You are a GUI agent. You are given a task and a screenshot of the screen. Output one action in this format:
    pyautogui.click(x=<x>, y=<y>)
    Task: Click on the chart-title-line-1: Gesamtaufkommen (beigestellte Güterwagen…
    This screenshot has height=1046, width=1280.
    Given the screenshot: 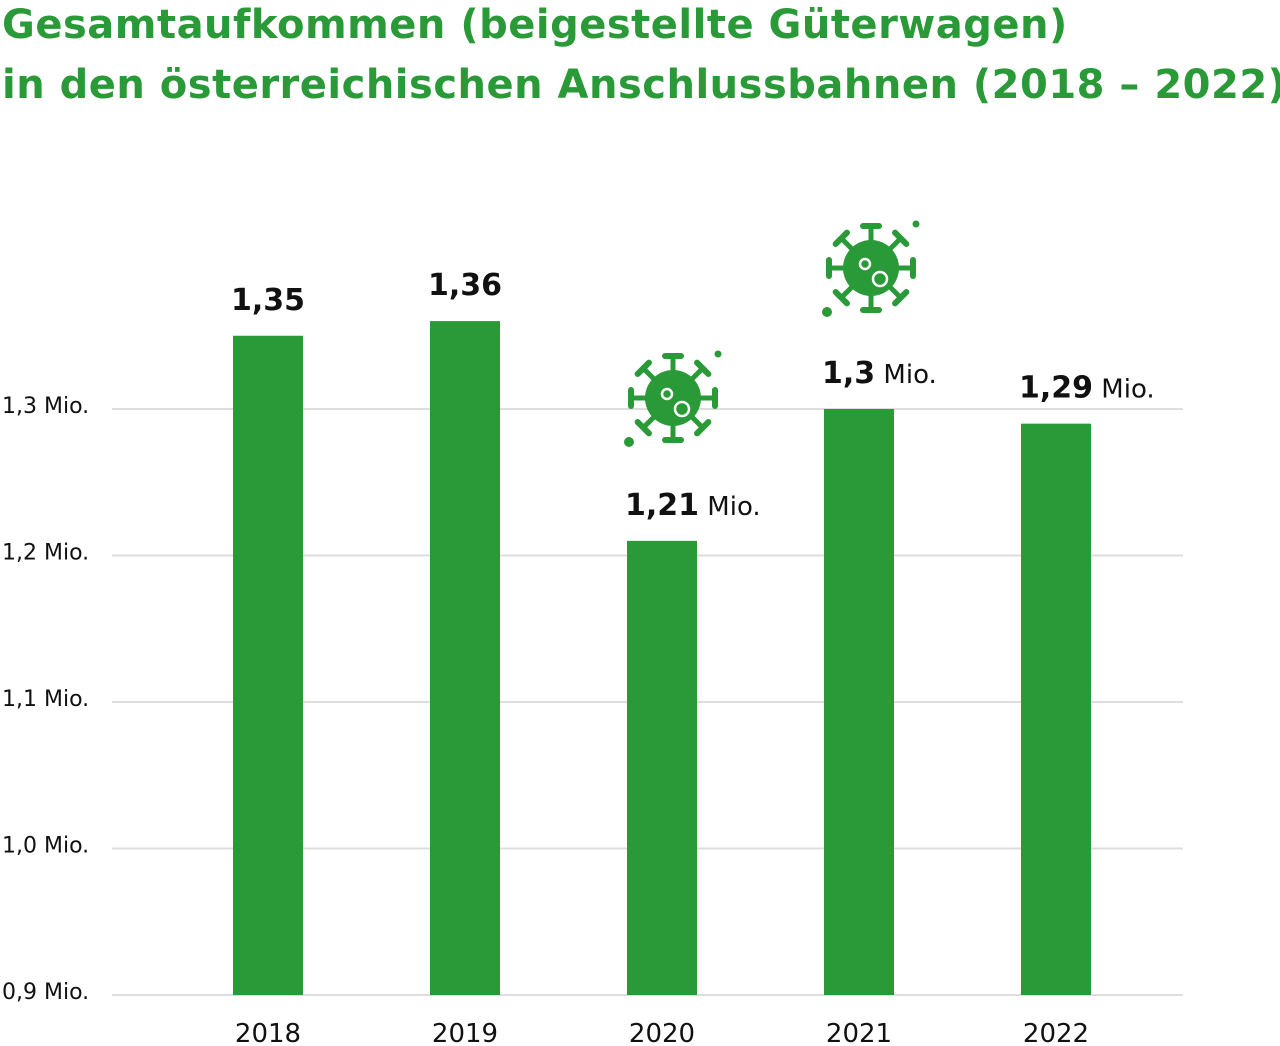 What is the action you would take?
    pyautogui.click(x=535, y=25)
    